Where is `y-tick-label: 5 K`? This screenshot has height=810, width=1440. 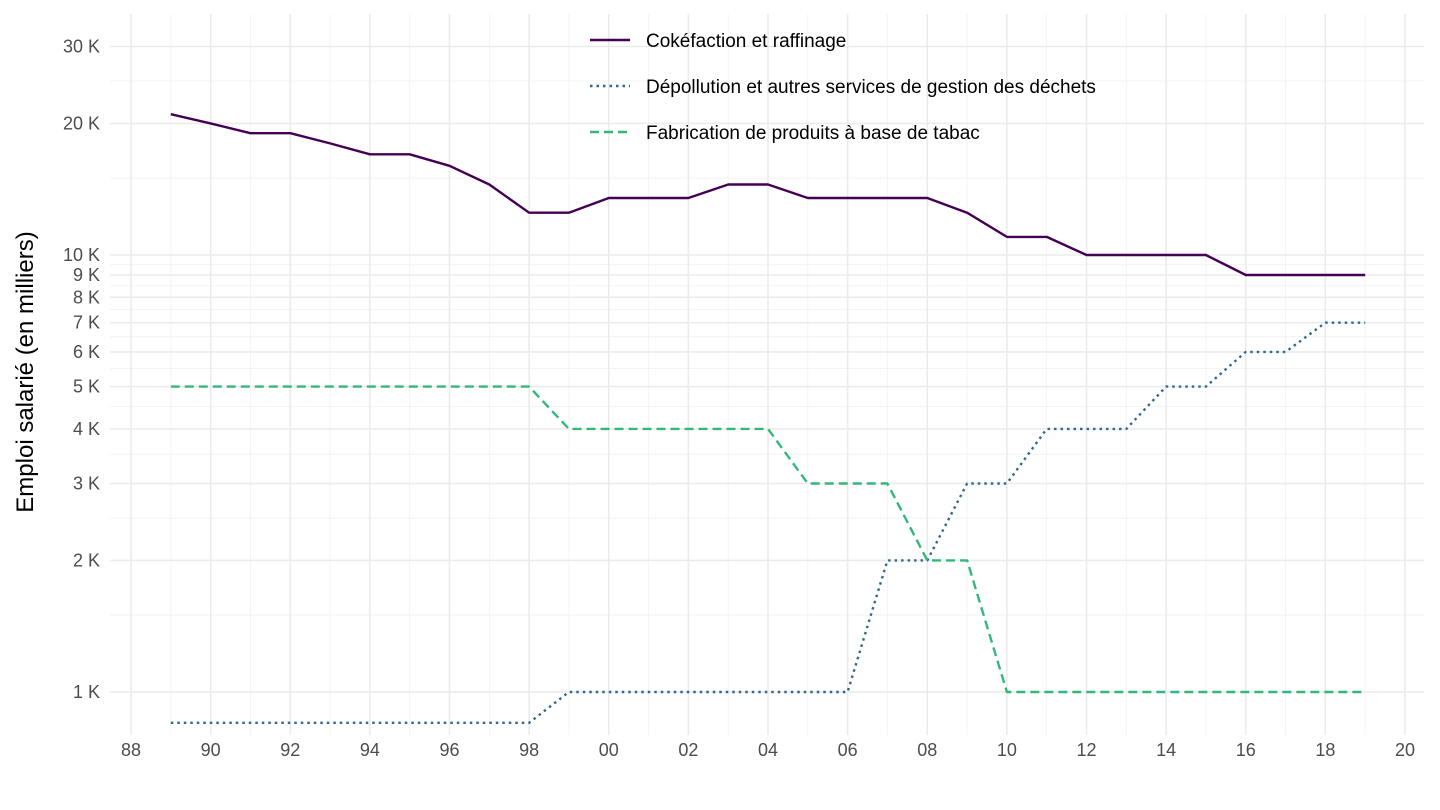
y-tick-label: 5 K is located at coordinates (86, 387).